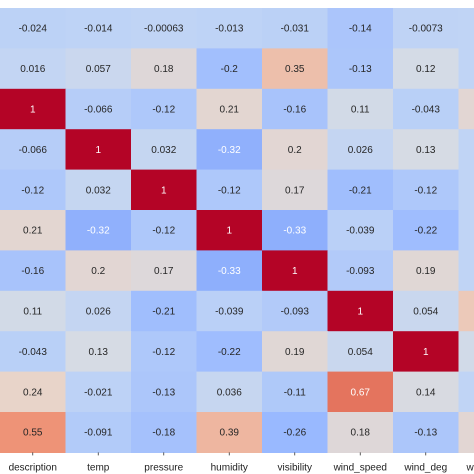  What do you see at coordinates (33, 231) in the screenshot?
I see `heatmap-cell-label: 0.21` at bounding box center [33, 231].